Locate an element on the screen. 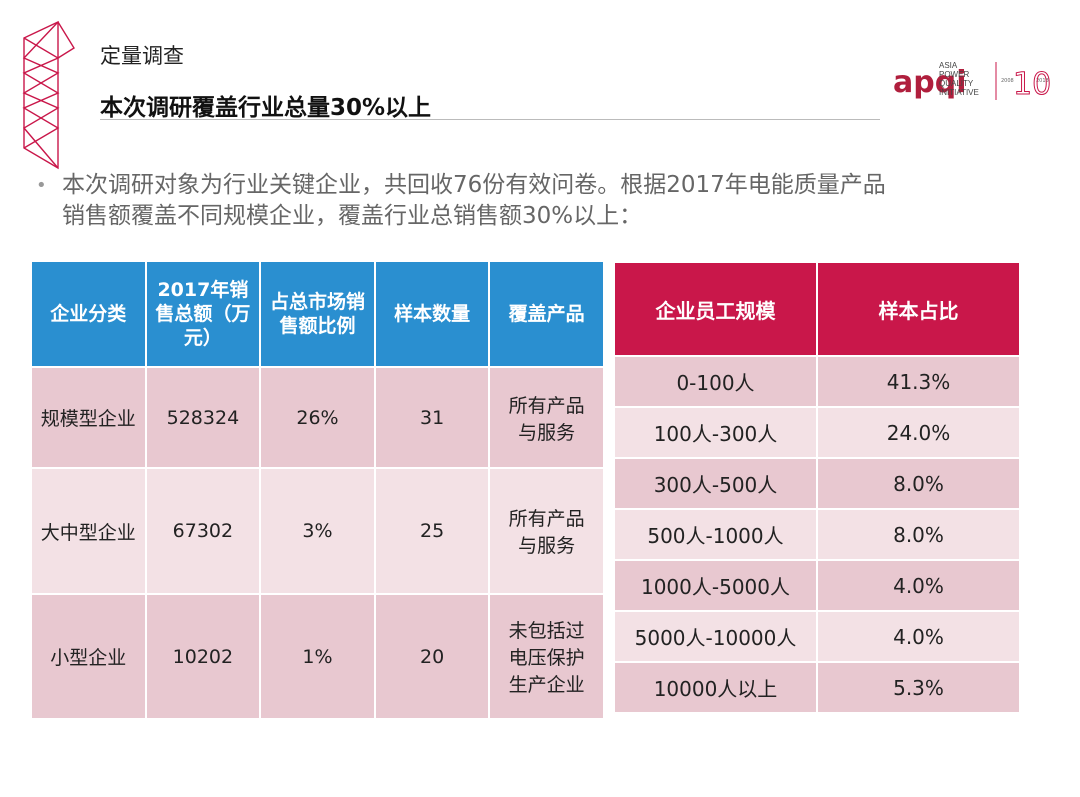  cell: 未包括过电压保护生产企业 is located at coordinates (546, 656).